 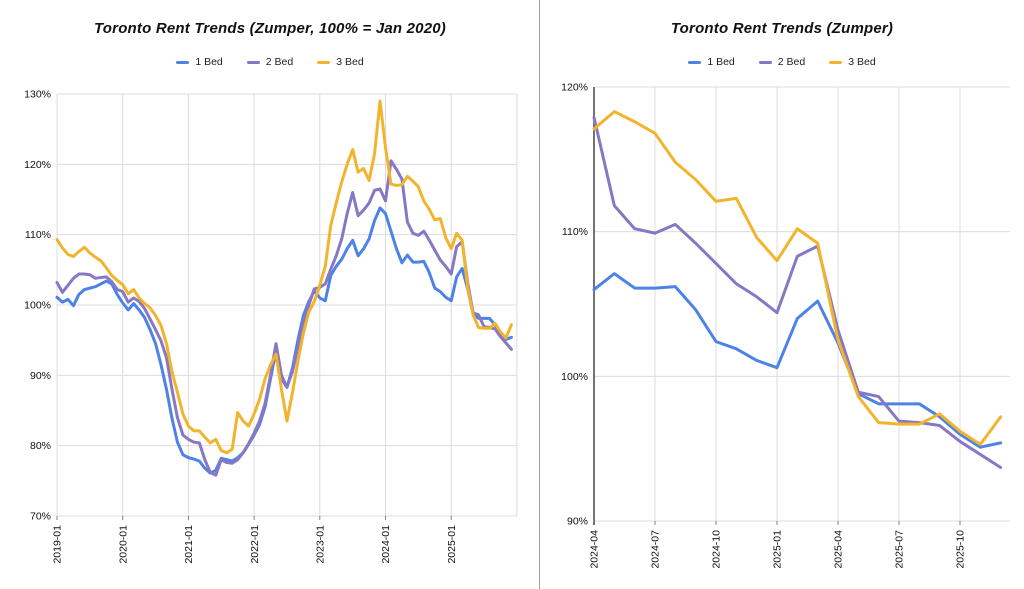 I want to click on legend-left: 1 Bed 2 Bed 3 Bed, so click(x=270, y=62).